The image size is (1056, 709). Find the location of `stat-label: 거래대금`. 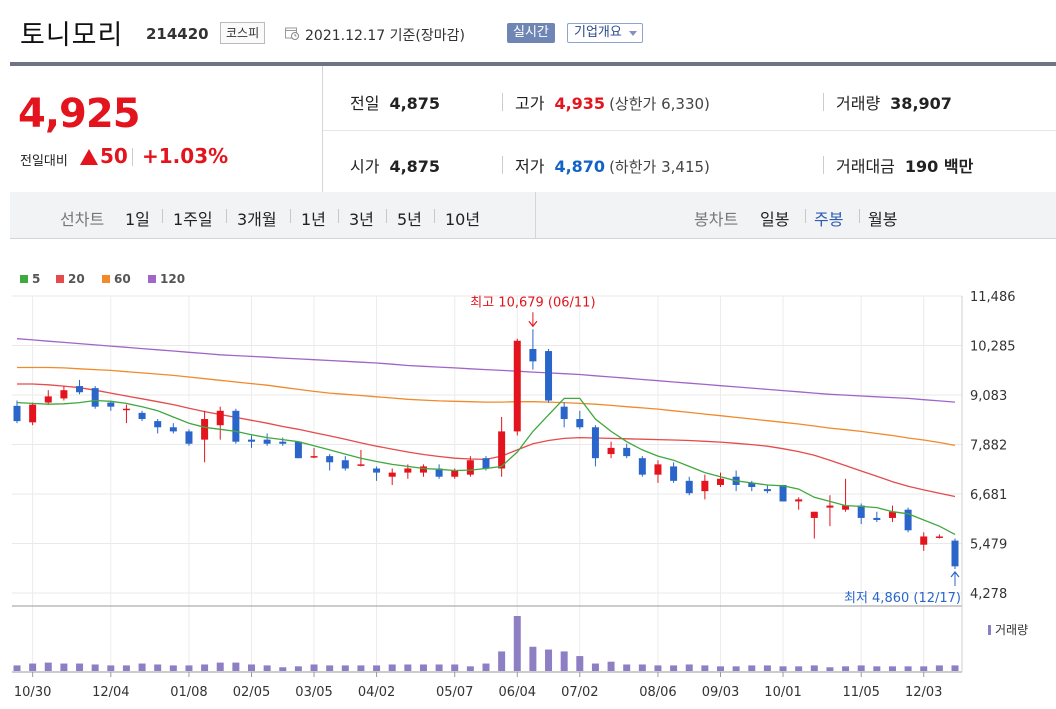

stat-label: 거래대금 is located at coordinates (865, 166).